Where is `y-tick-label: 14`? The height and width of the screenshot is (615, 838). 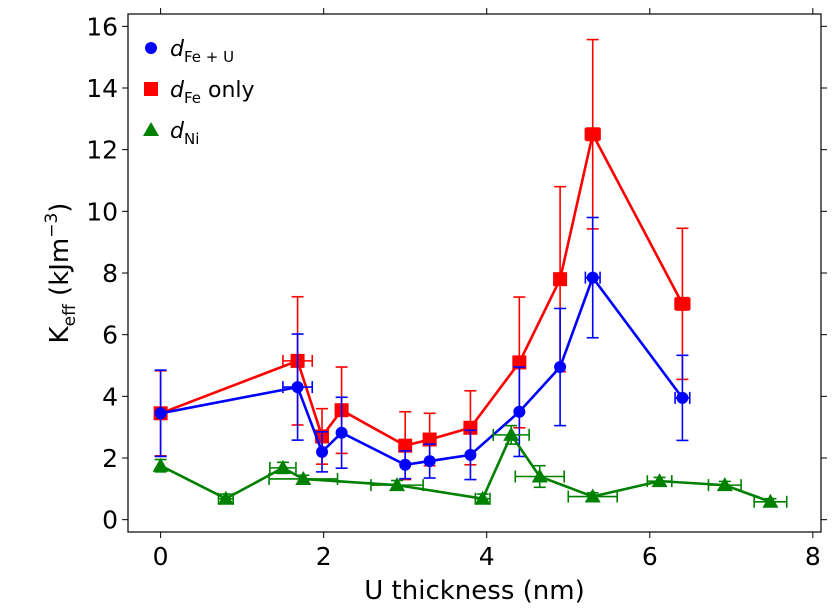 y-tick-label: 14 is located at coordinates (102, 88).